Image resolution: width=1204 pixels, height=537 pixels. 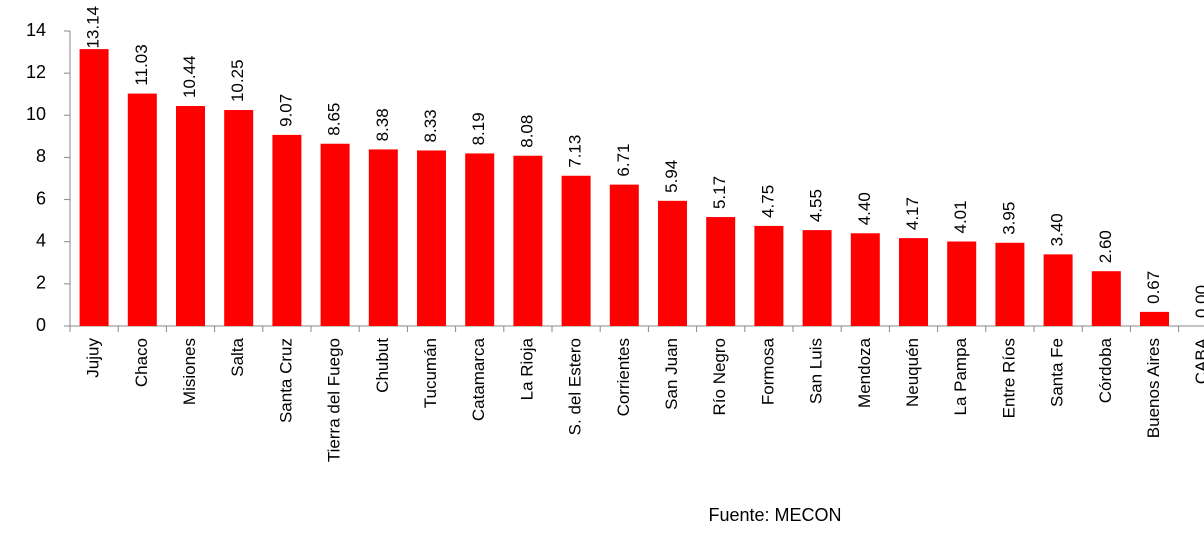 I want to click on value-label: 4.40, so click(x=864, y=208).